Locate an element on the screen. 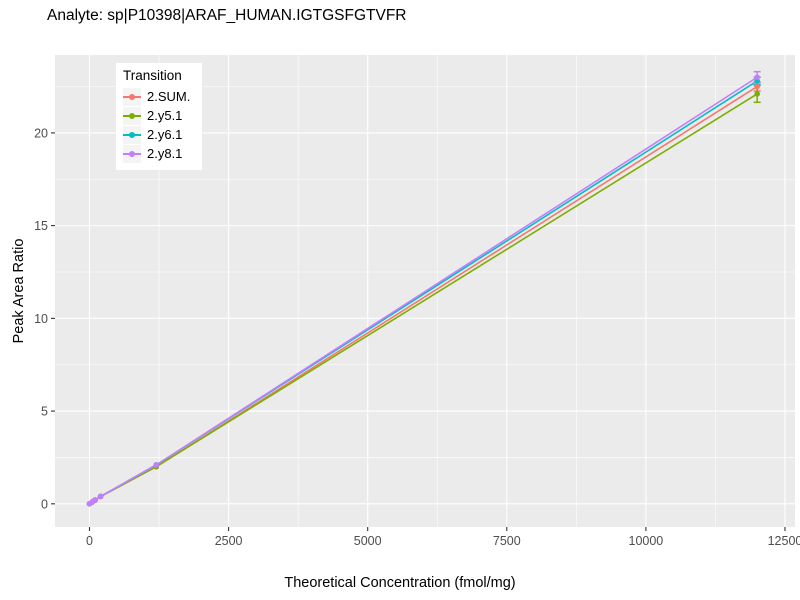 The width and height of the screenshot is (800, 600). y-tick-label: 10 is located at coordinates (41, 319).